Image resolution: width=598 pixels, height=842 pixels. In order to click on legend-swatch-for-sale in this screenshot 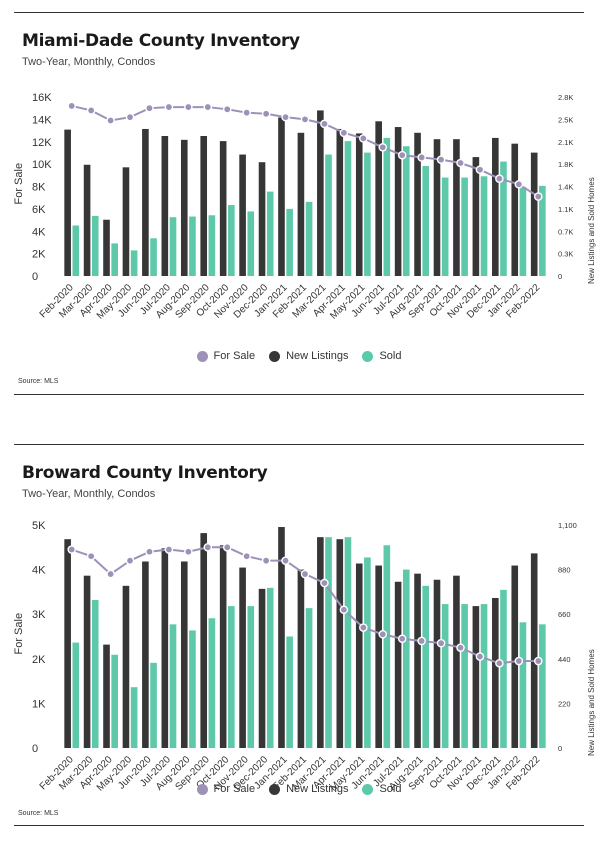, I will do `click(202, 356)`.